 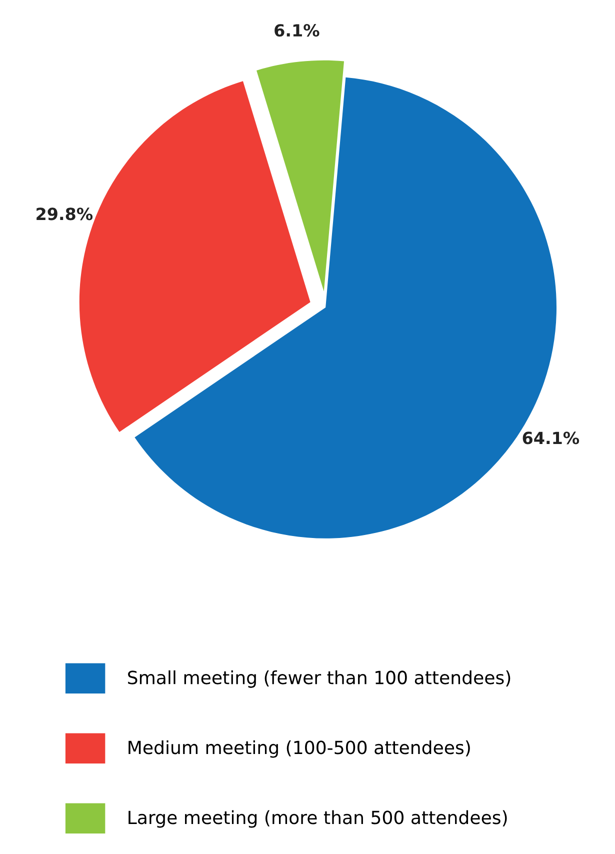 I want to click on data-label: 29.8%, so click(x=64, y=214).